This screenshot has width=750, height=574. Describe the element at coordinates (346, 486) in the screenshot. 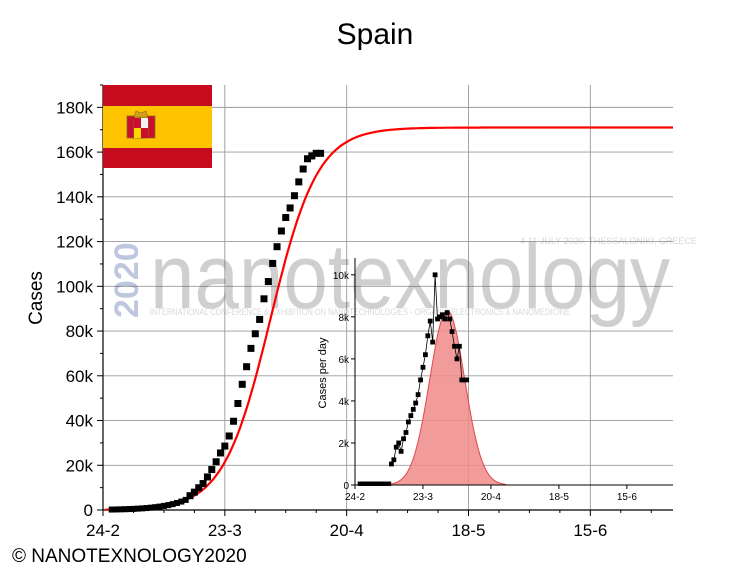

I see `inset-y-tick-label: 0` at that location.